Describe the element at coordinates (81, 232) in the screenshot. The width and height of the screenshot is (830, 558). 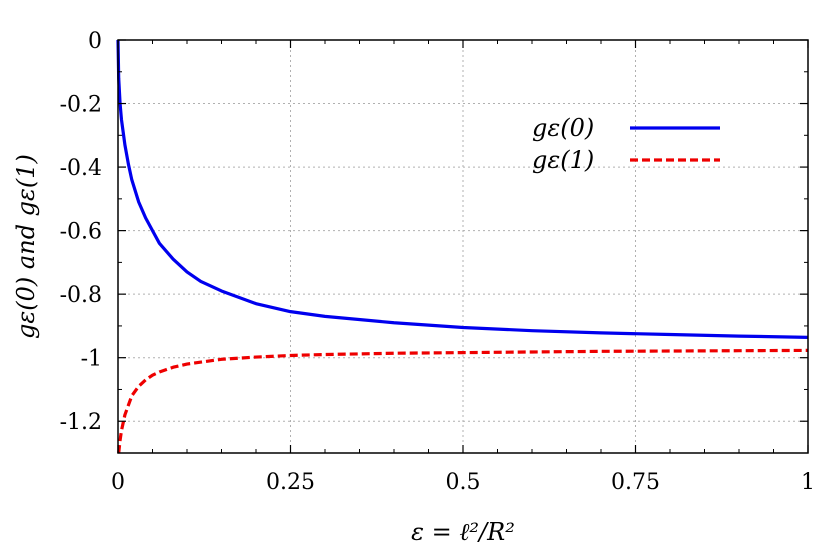
I see `y-tick-label: -0.6` at that location.